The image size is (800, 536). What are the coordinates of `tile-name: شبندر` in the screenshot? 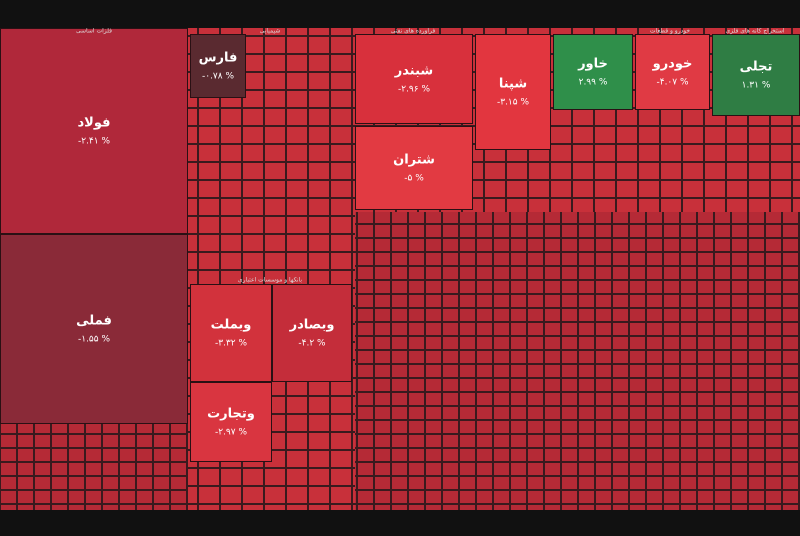 It's located at (413, 71).